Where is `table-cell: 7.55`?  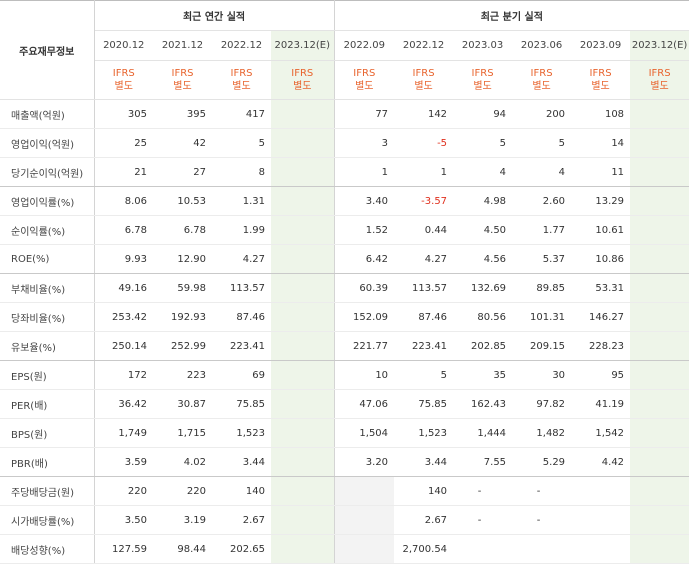
table-cell: 7.55 is located at coordinates (483, 462).